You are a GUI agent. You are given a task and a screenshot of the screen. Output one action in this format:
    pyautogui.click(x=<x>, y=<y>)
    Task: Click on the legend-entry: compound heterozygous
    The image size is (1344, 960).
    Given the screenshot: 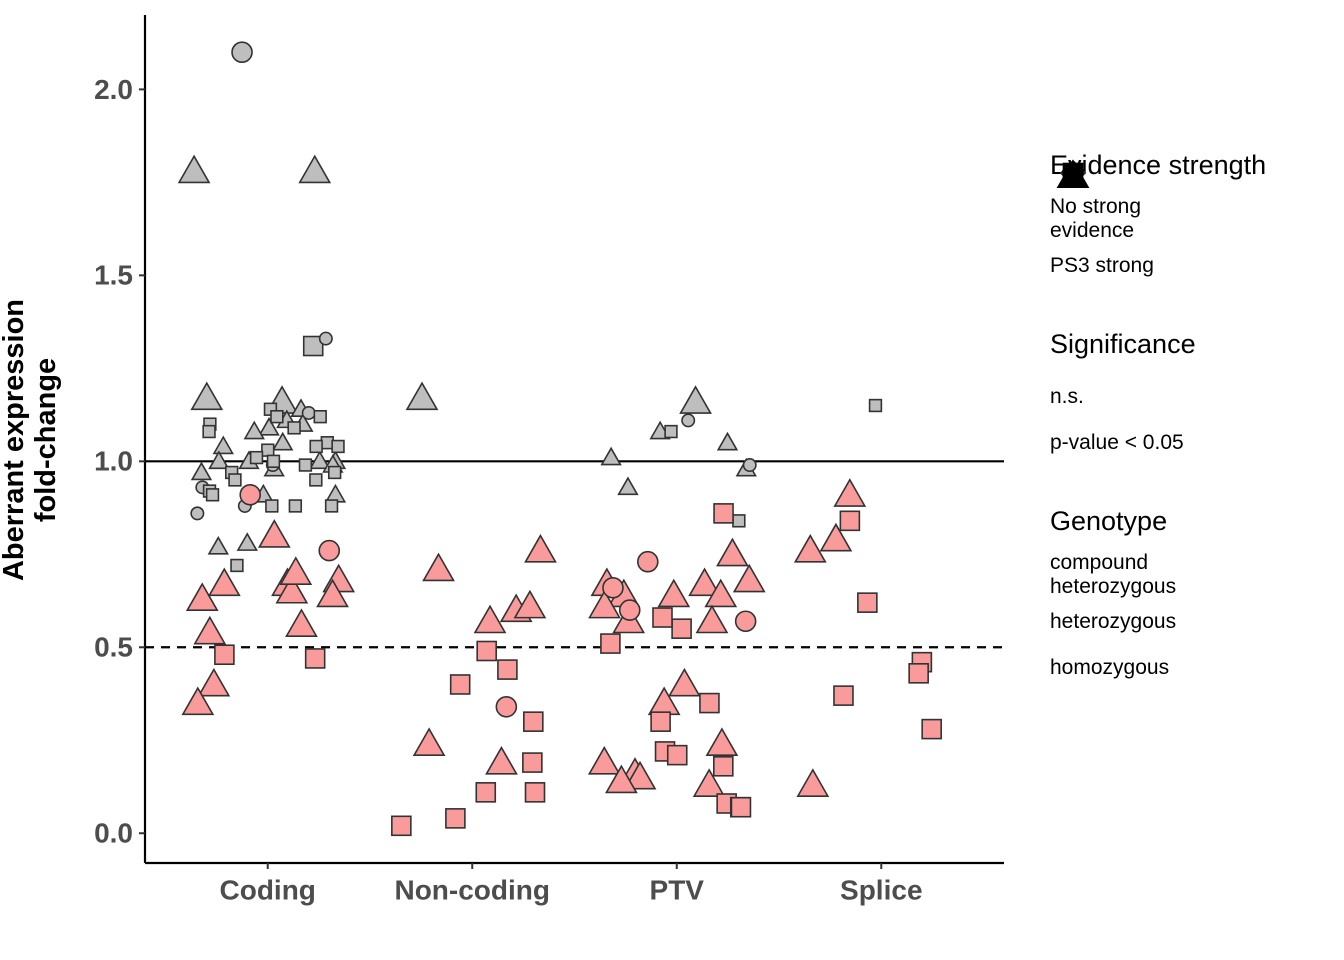 What is the action you would take?
    pyautogui.click(x=1195, y=379)
    